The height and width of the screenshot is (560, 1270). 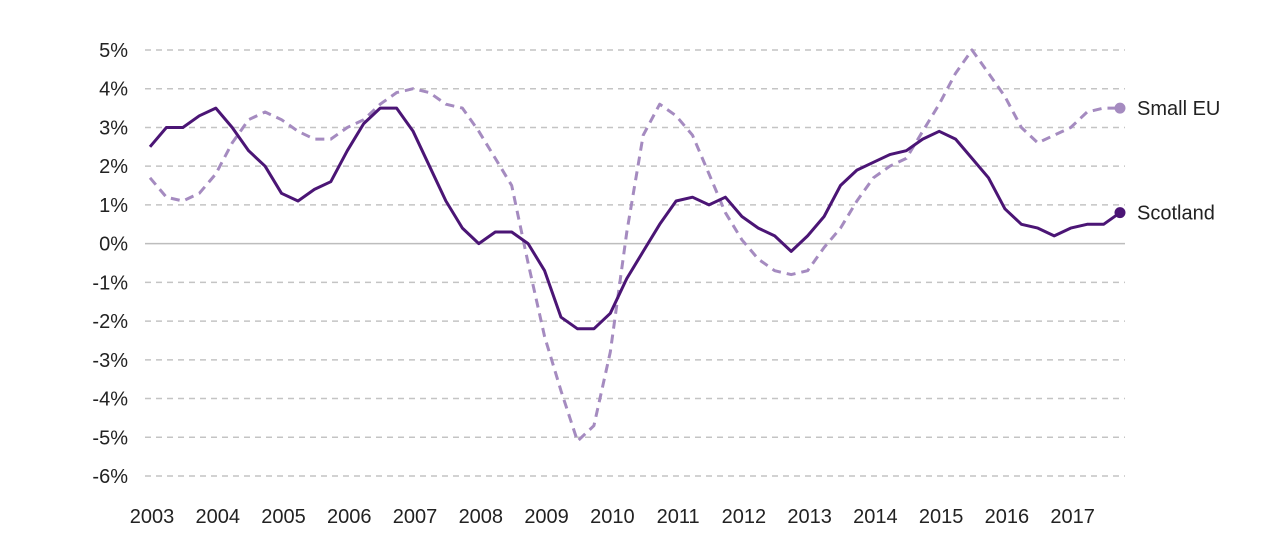 What do you see at coordinates (875, 517) in the screenshot?
I see `x-tick-label: 2014` at bounding box center [875, 517].